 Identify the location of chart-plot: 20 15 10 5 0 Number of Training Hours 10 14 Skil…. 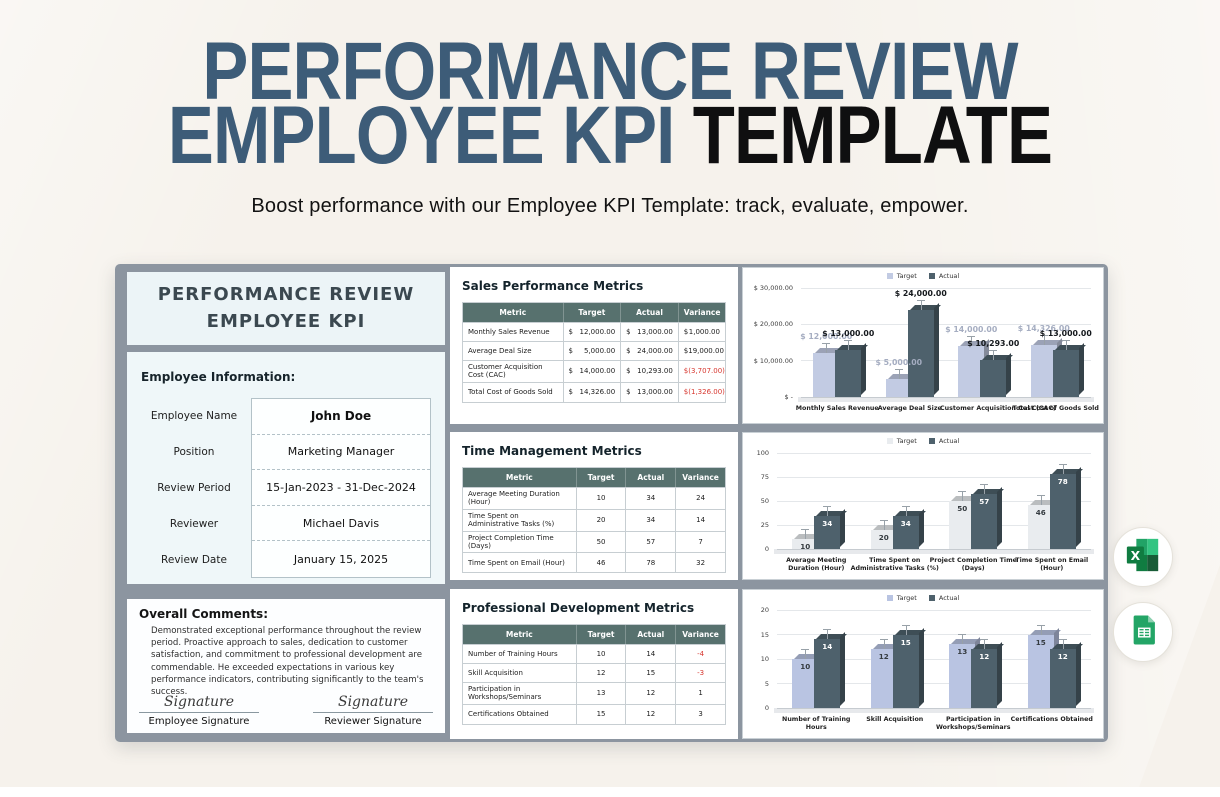
(927, 668).